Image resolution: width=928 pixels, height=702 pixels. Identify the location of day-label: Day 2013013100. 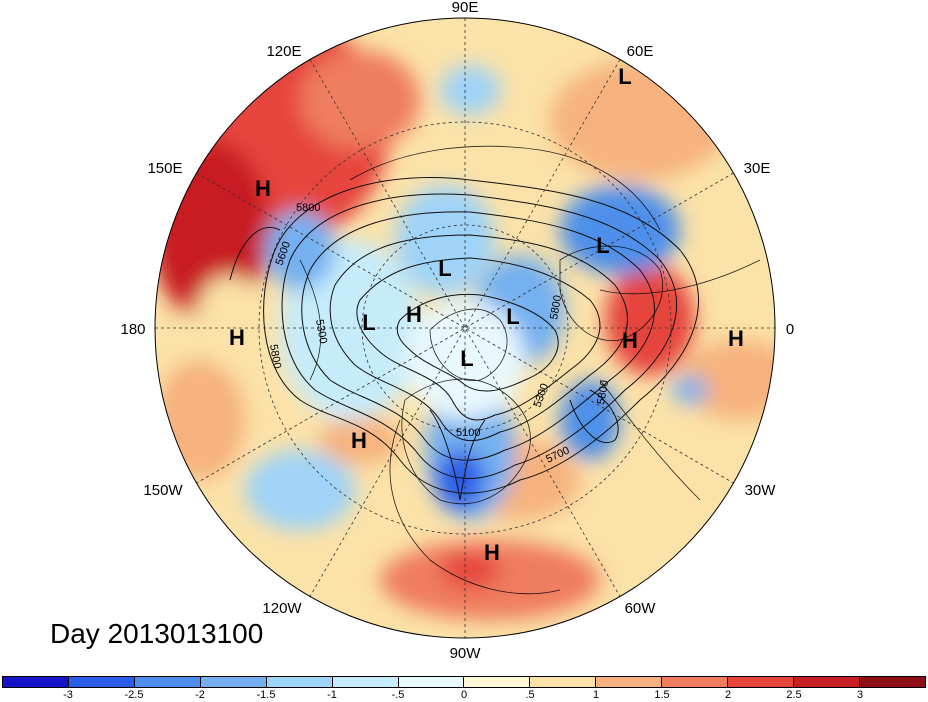
(157, 633).